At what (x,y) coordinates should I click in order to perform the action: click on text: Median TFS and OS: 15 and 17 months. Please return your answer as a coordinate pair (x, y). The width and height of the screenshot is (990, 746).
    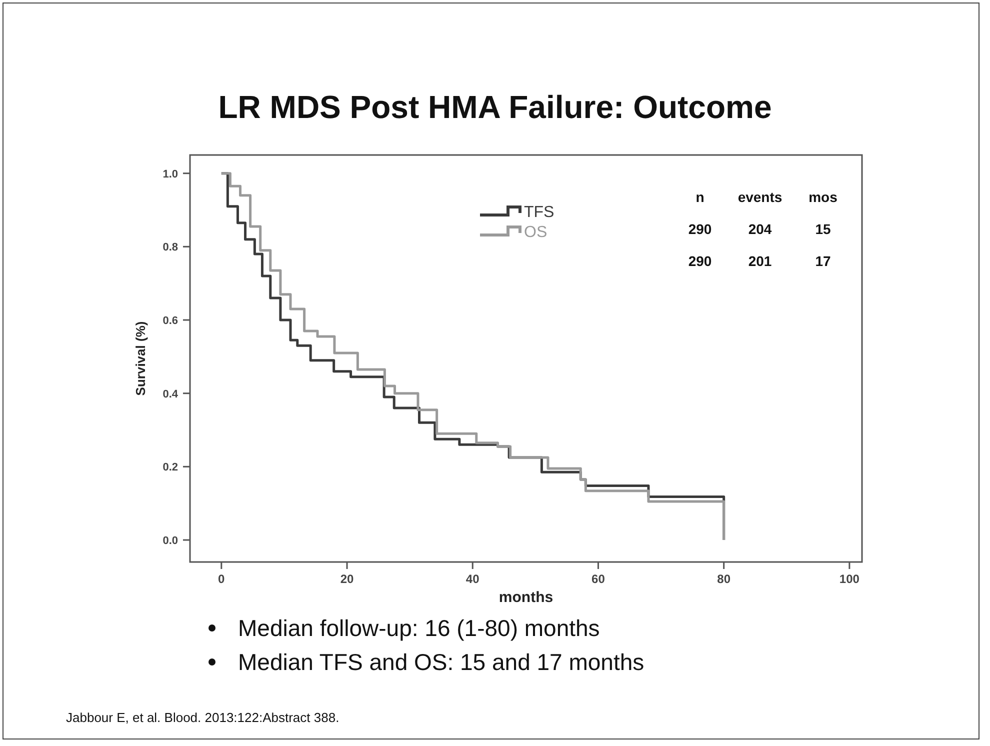
    Looking at the image, I should click on (441, 662).